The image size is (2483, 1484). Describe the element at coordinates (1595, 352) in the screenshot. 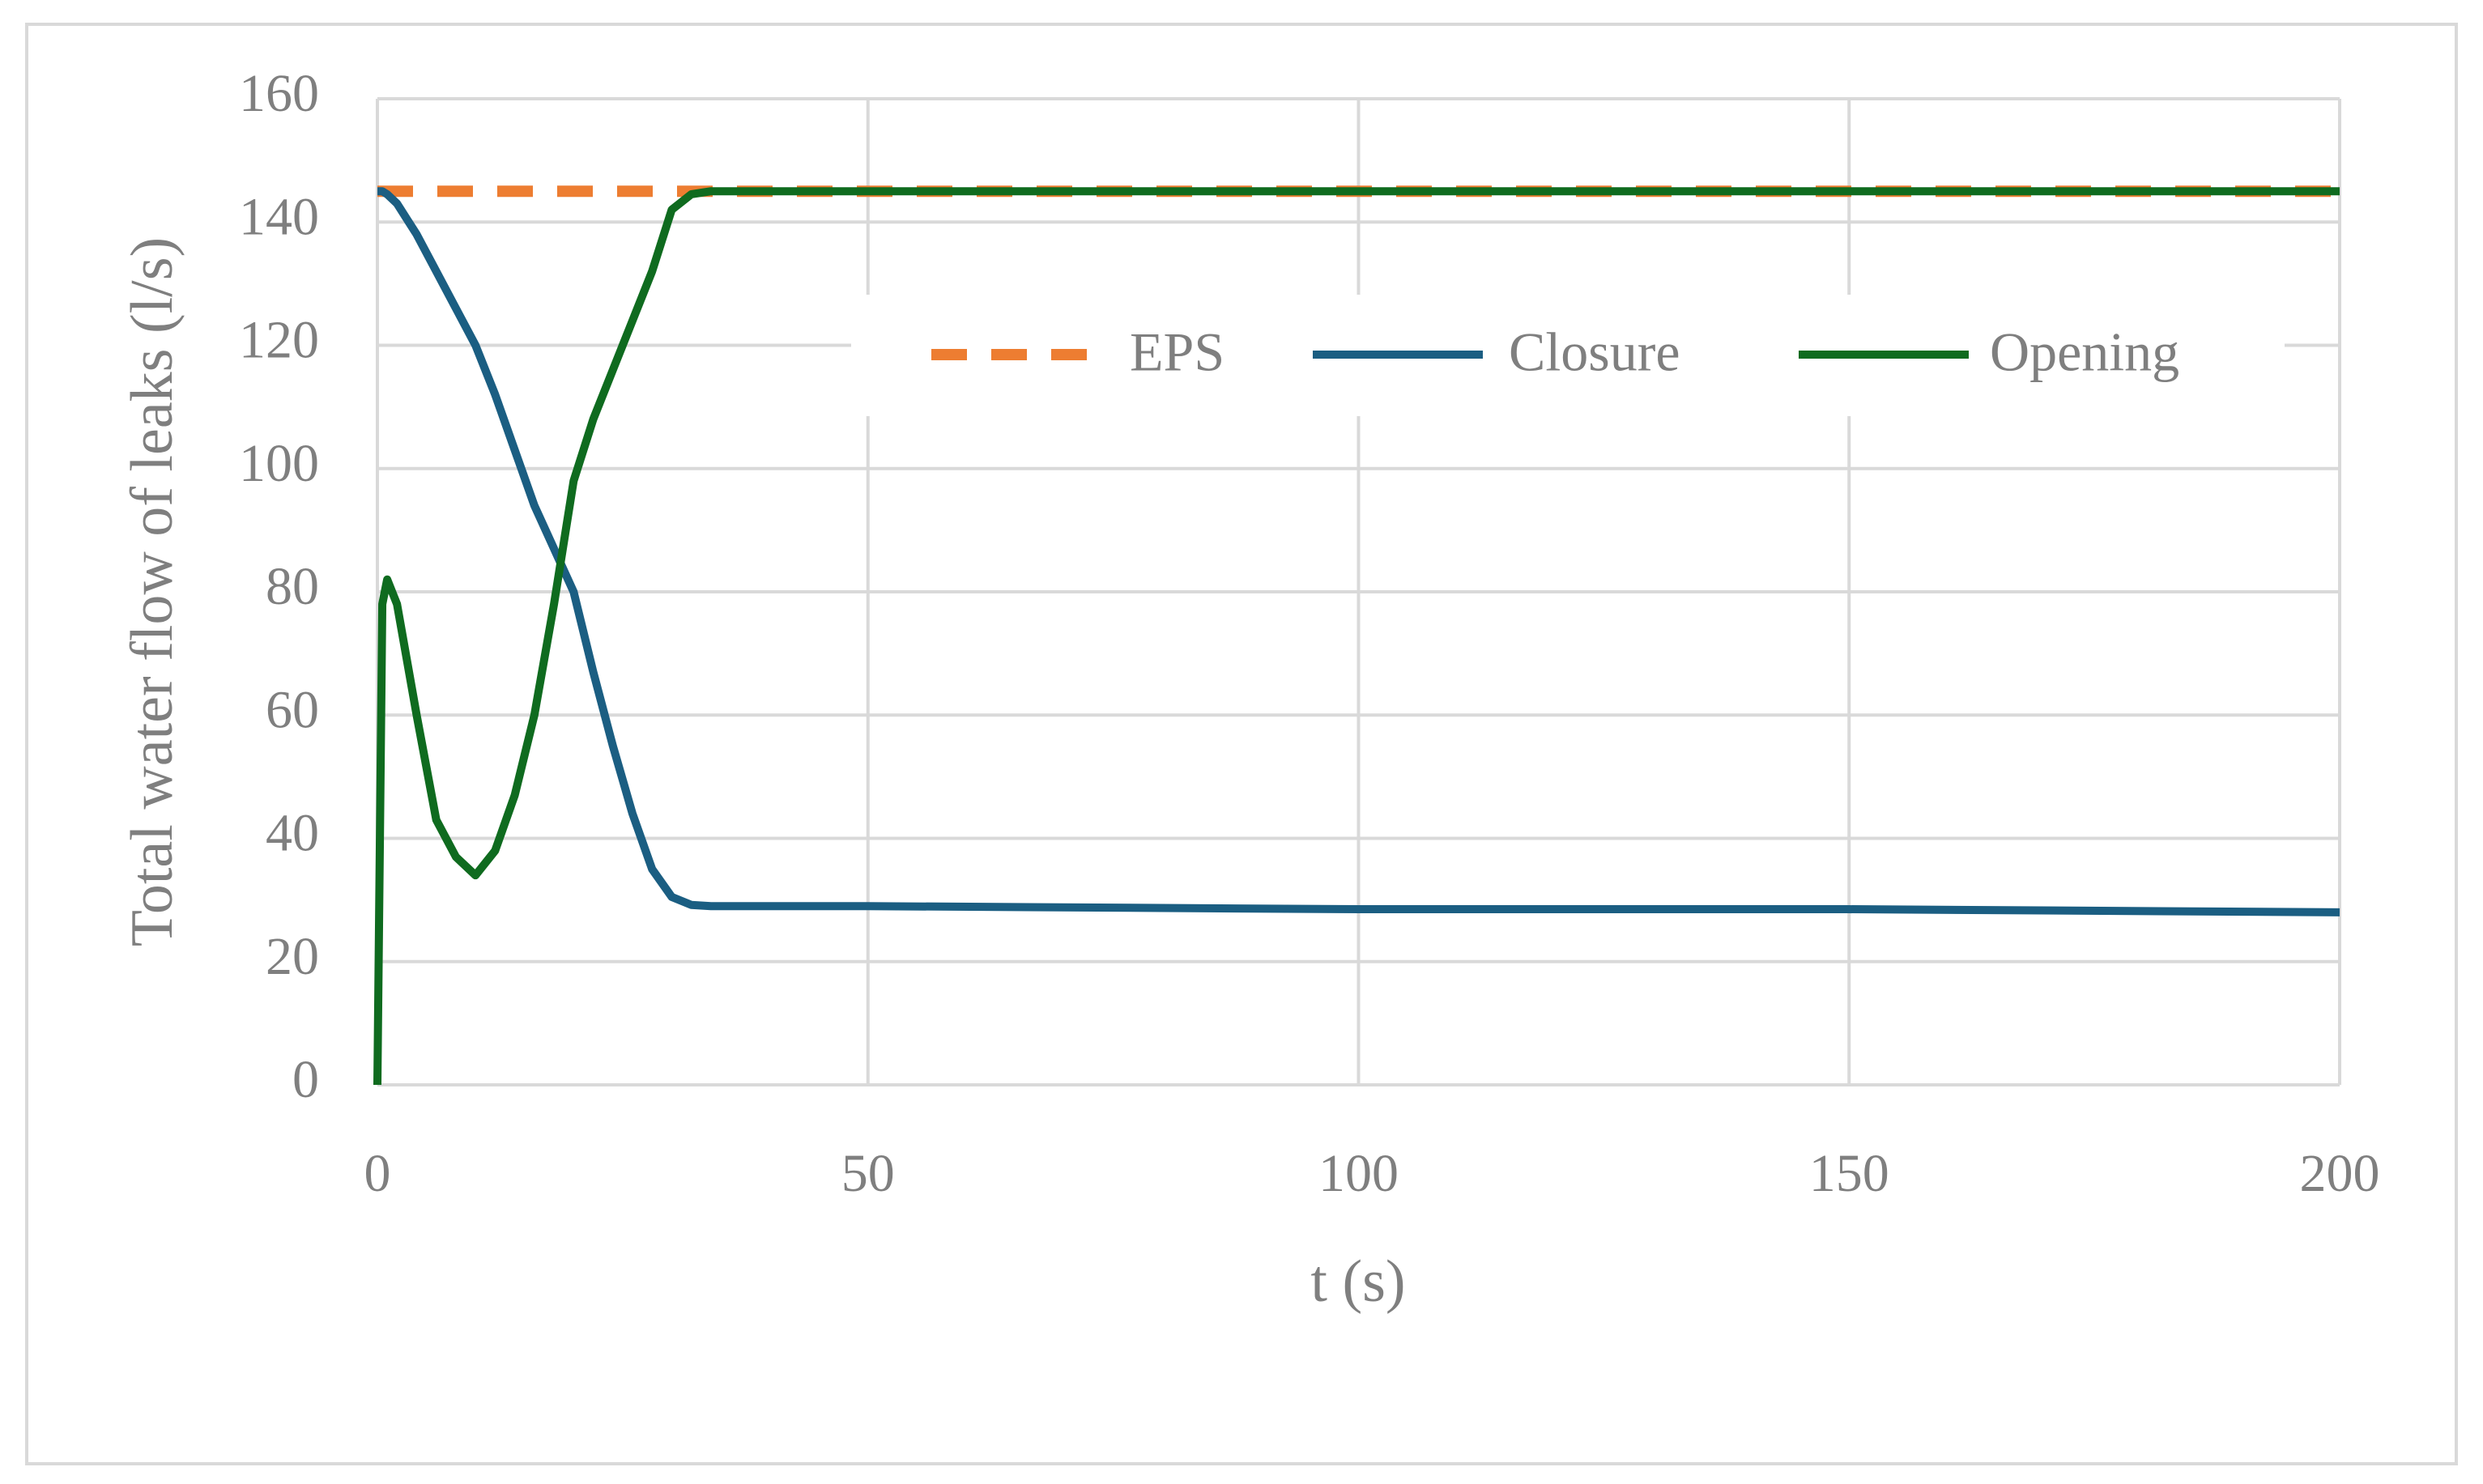

I see `legend-label: Closure` at that location.